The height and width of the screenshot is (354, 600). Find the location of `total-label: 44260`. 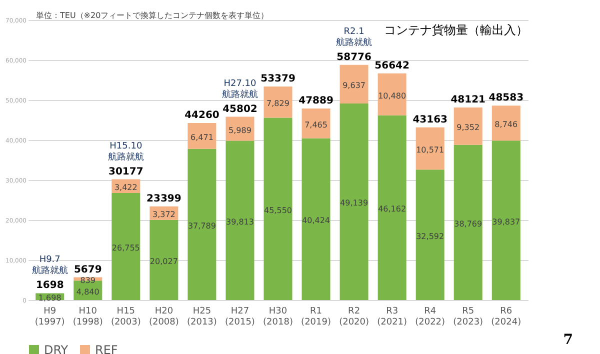

total-label: 44260 is located at coordinates (202, 115).